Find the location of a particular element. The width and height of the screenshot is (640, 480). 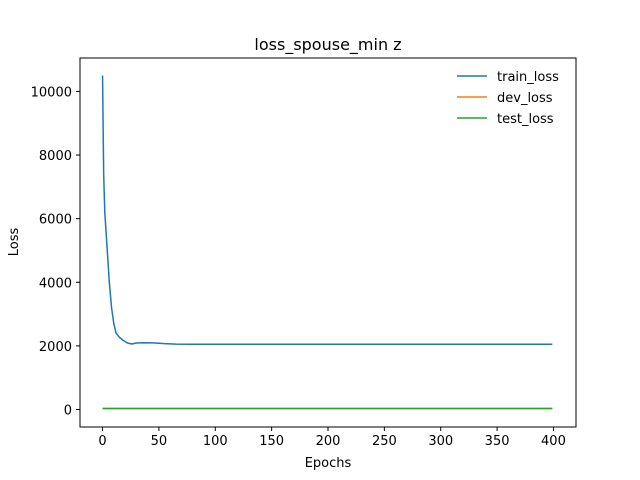

x-tick-label: 350 is located at coordinates (497, 441).